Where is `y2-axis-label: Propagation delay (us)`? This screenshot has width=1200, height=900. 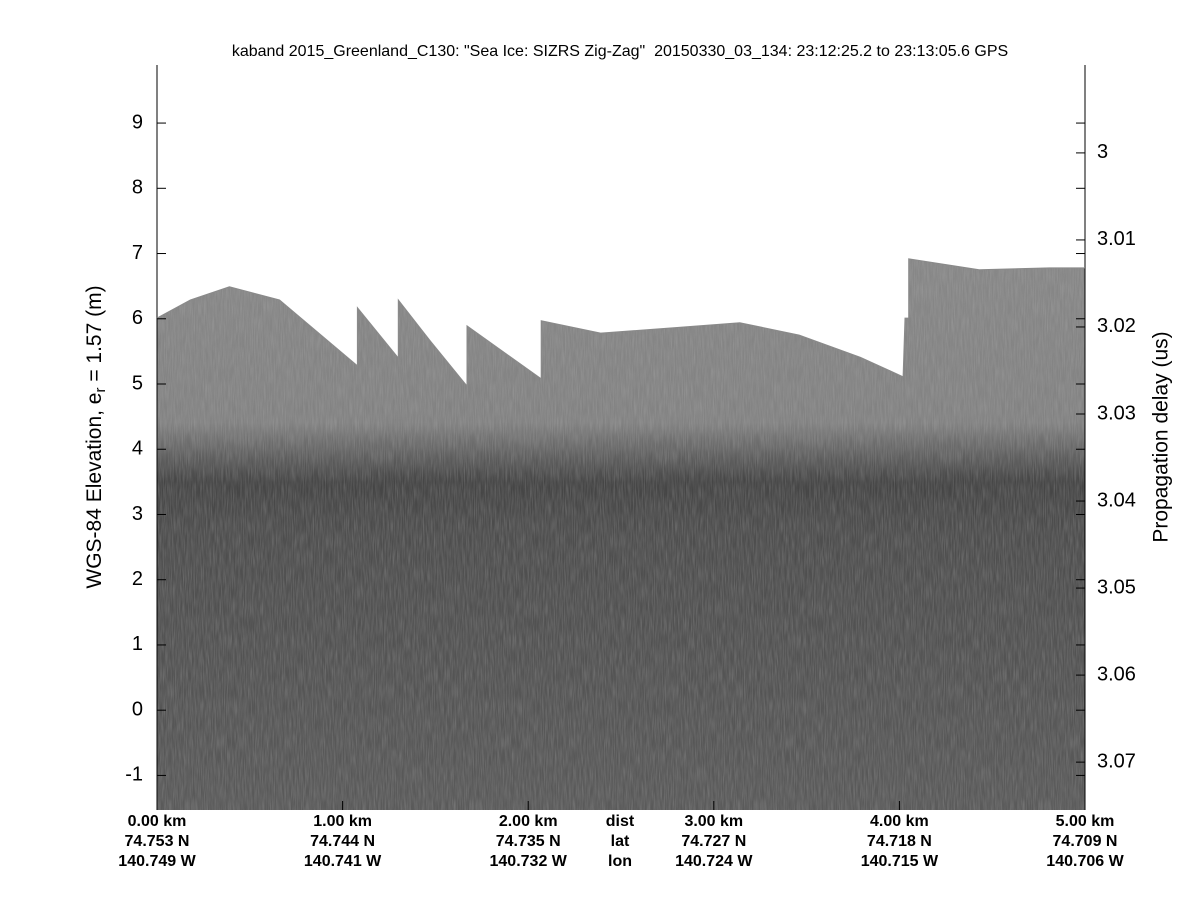 y2-axis-label: Propagation delay (us) is located at coordinates (1161, 436).